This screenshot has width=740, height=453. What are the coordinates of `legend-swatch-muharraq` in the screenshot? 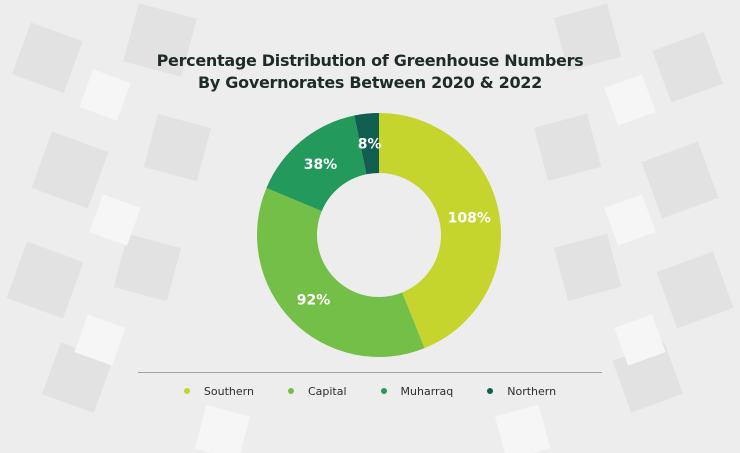 It's located at (383, 391).